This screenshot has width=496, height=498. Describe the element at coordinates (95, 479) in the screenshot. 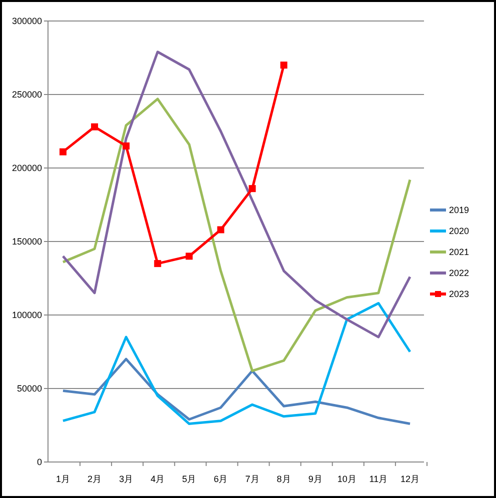

I see `x-tick-label: 2月` at that location.